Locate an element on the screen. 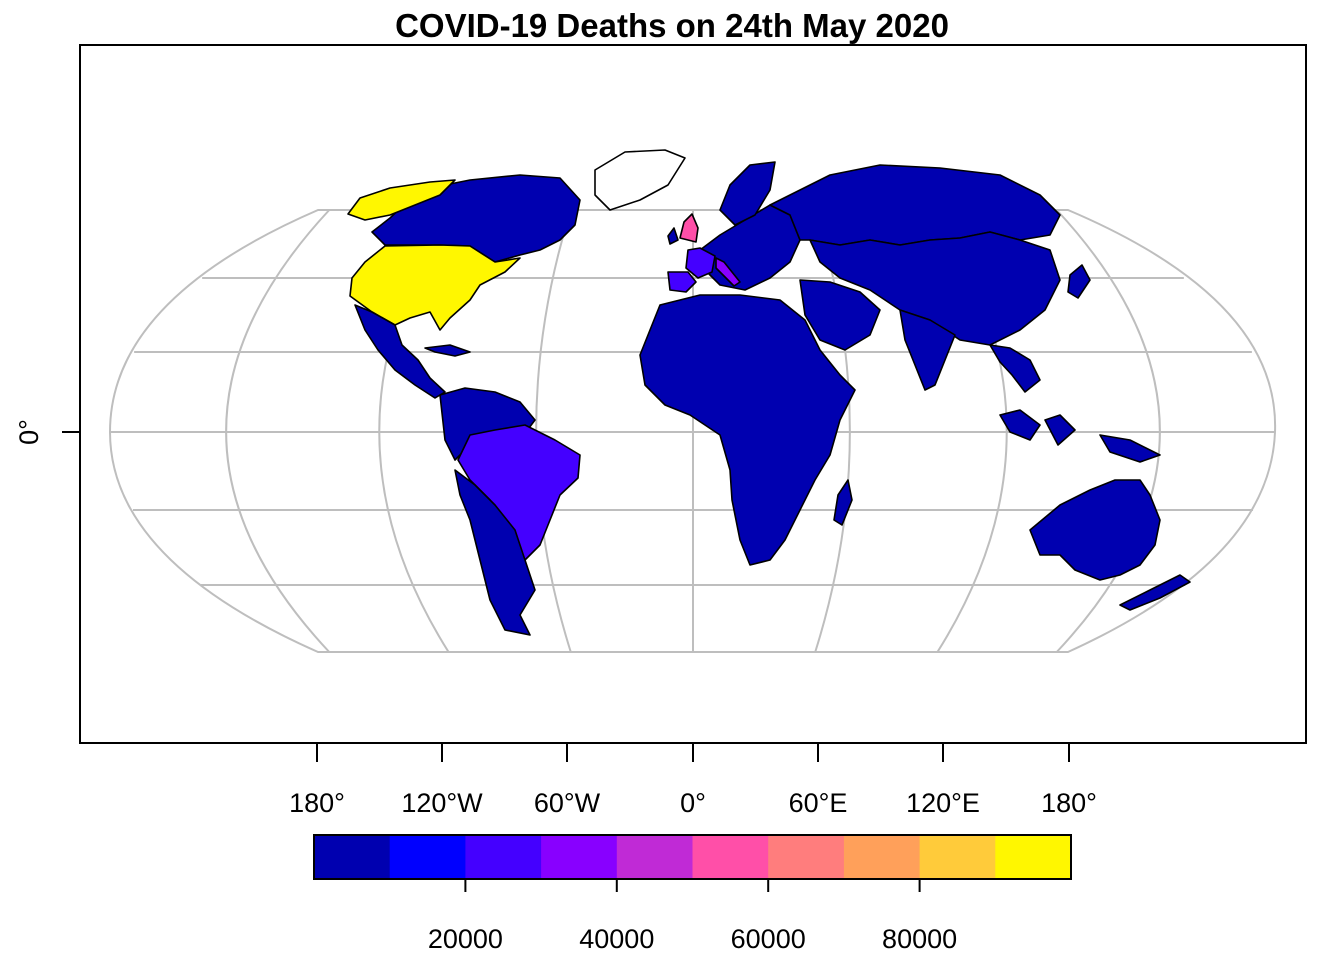 The width and height of the screenshot is (1344, 960). madagascar is located at coordinates (843, 502).